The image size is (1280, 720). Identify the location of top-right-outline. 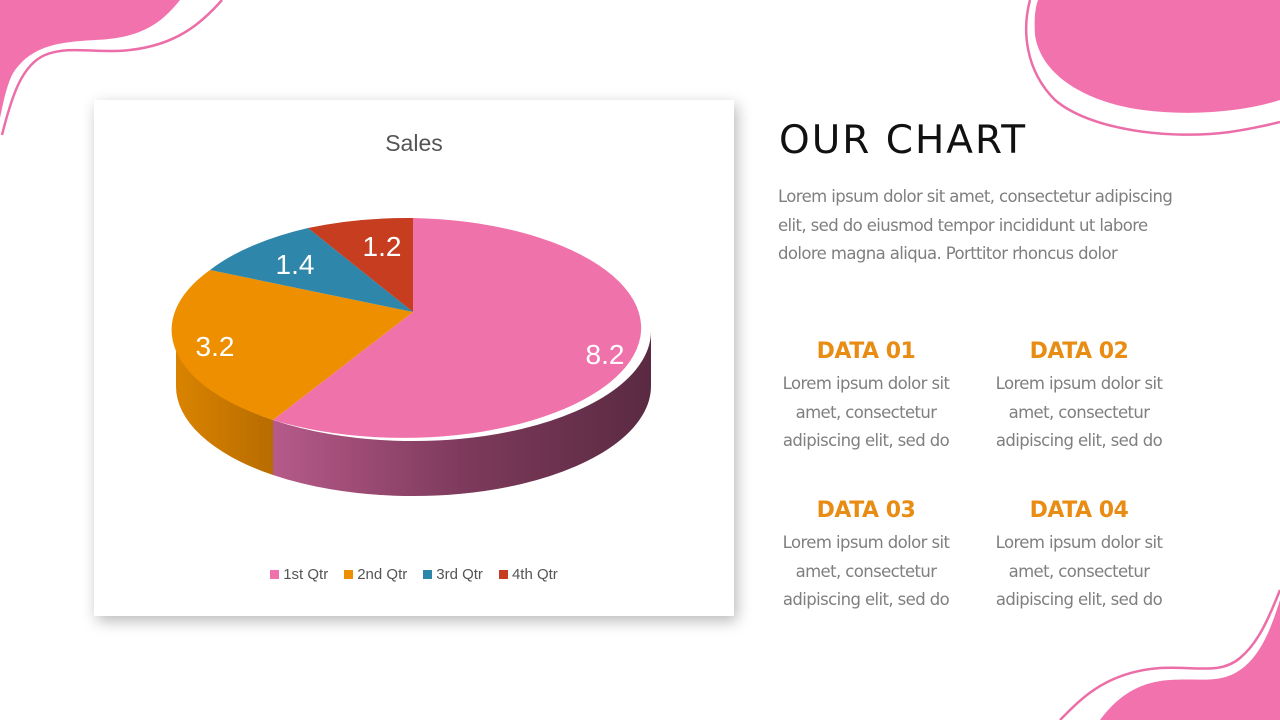
(1152, 68).